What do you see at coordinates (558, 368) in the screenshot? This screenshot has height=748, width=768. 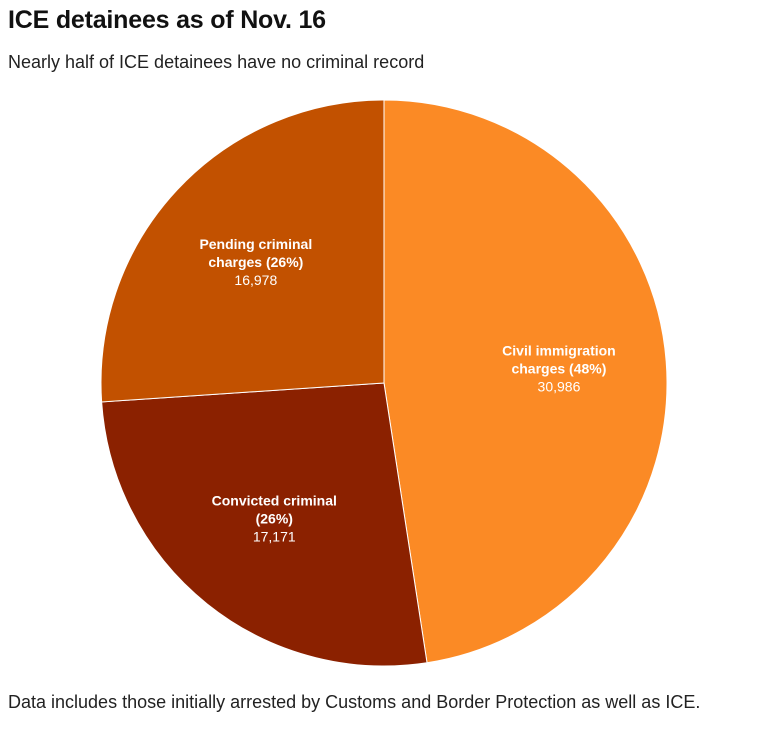 I see `slice-label-0-label-line2: charges (48%)` at bounding box center [558, 368].